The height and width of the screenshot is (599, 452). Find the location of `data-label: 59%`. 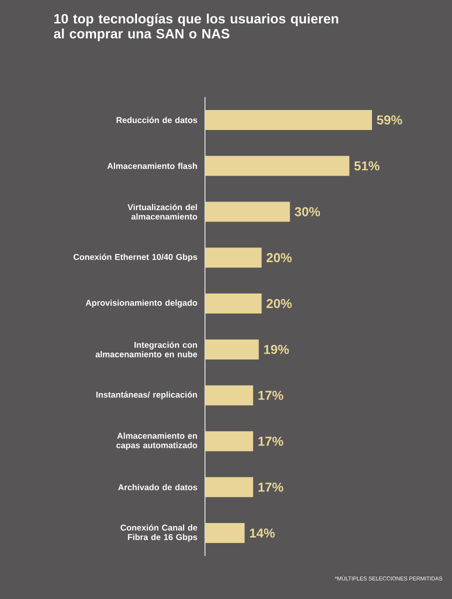

data-label: 59% is located at coordinates (389, 120).